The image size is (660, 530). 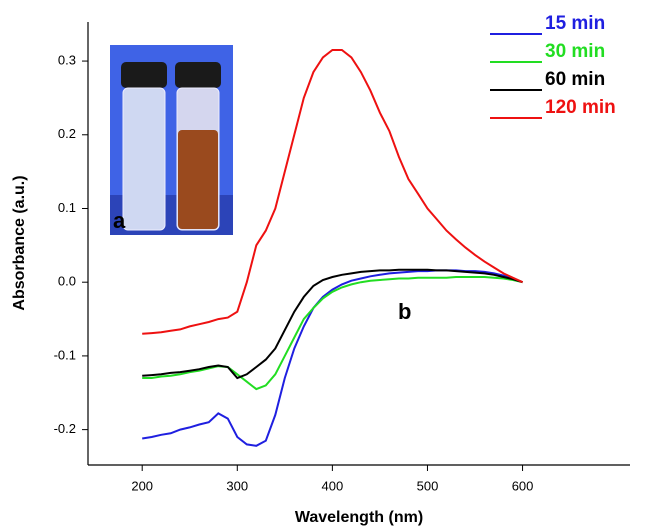 I want to click on x-tick-label: 300, so click(x=237, y=485).